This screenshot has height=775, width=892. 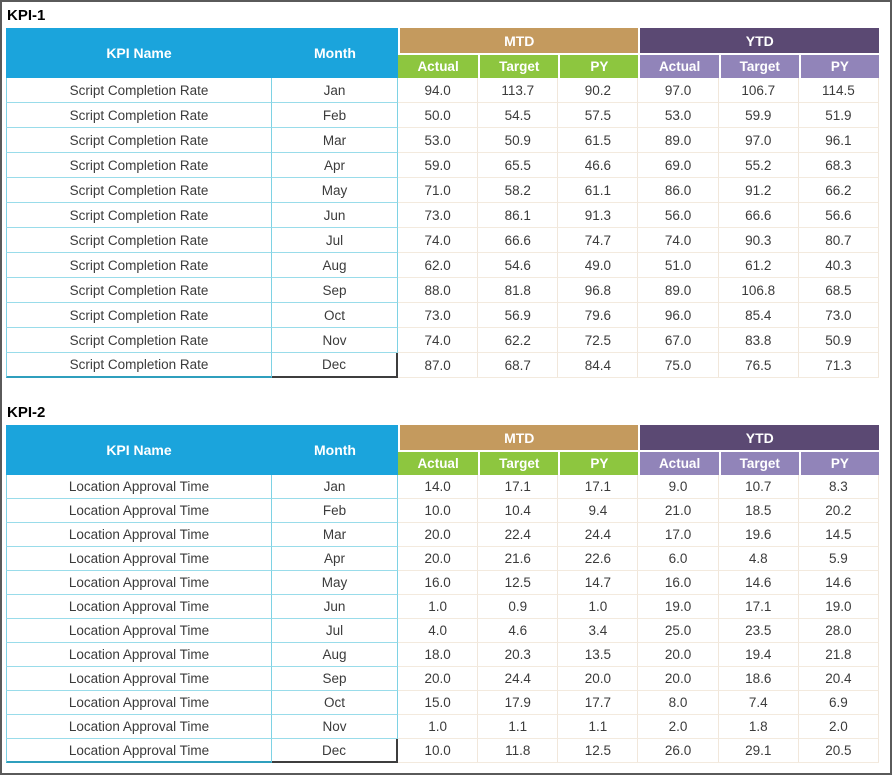 What do you see at coordinates (598, 265) in the screenshot?
I see `mtd-py-cell: 49.0` at bounding box center [598, 265].